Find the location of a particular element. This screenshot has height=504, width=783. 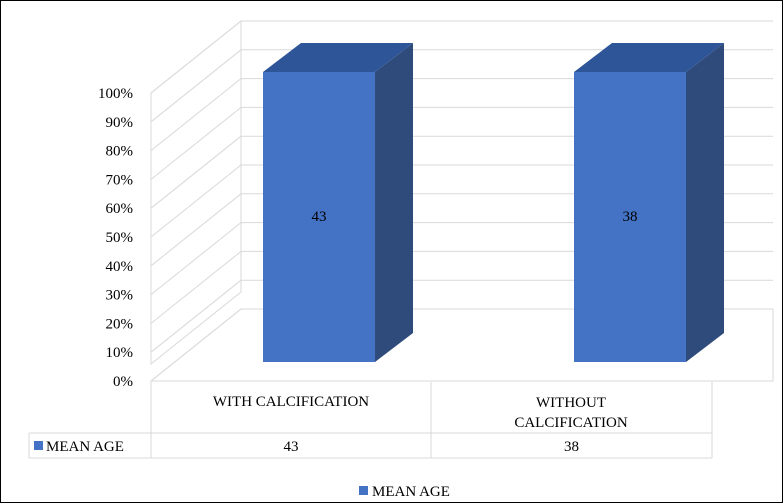

table-legend-key is located at coordinates (38, 445).